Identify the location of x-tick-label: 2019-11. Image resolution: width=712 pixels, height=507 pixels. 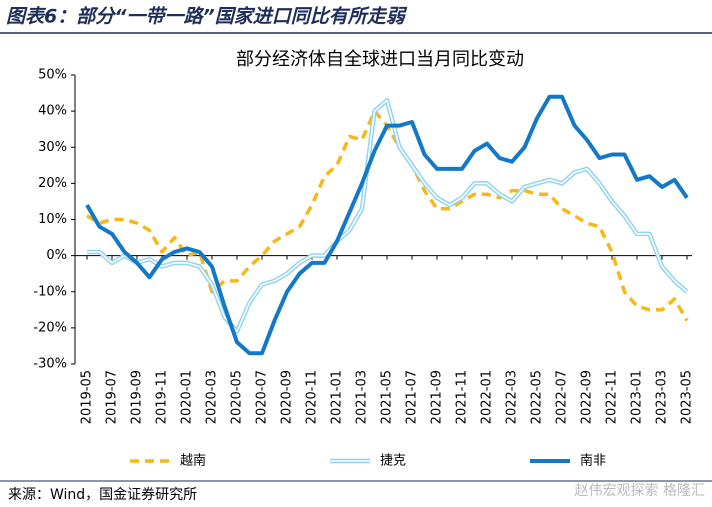
(162, 397).